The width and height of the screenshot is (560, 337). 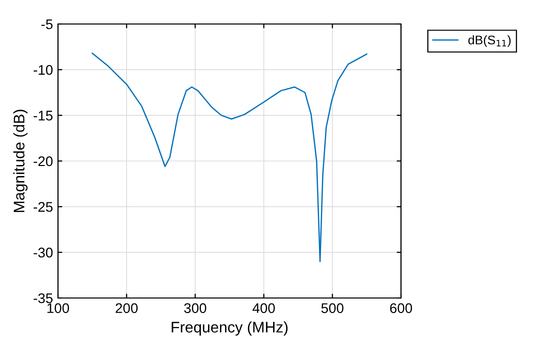 I want to click on x-tick-label: 200, so click(x=127, y=308).